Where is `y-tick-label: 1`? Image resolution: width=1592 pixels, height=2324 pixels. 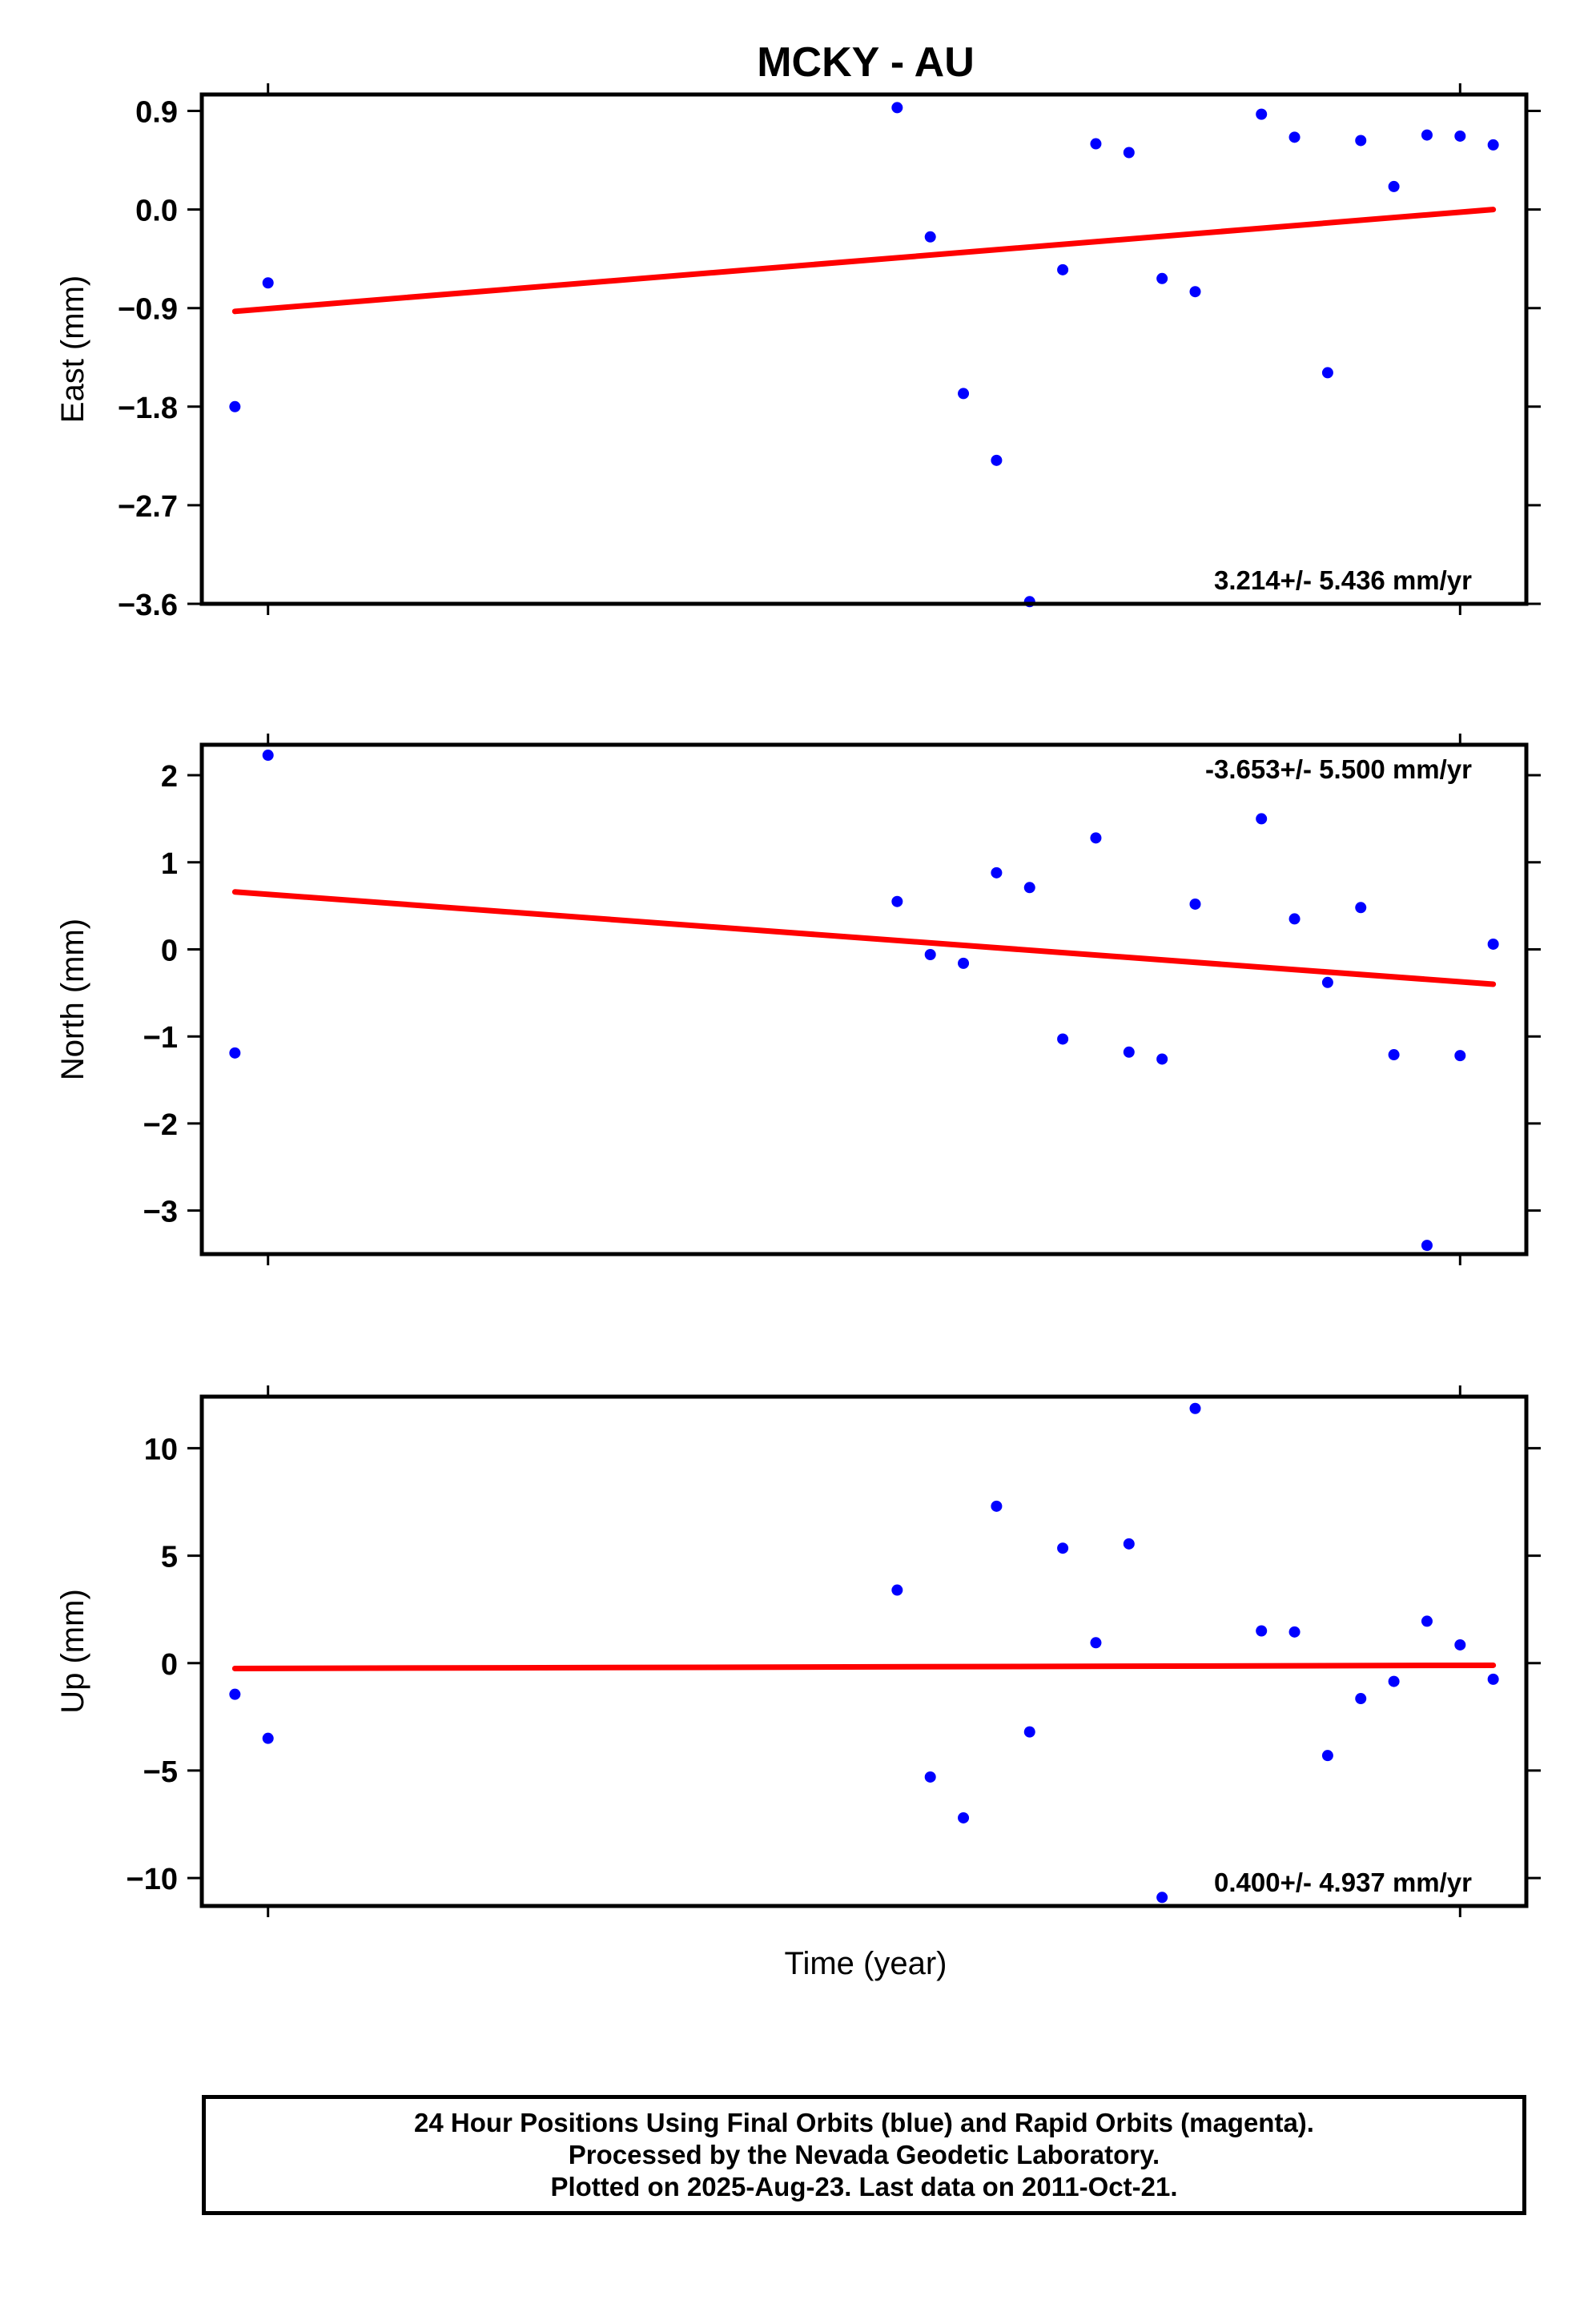 y-tick-label: 1 is located at coordinates (170, 864).